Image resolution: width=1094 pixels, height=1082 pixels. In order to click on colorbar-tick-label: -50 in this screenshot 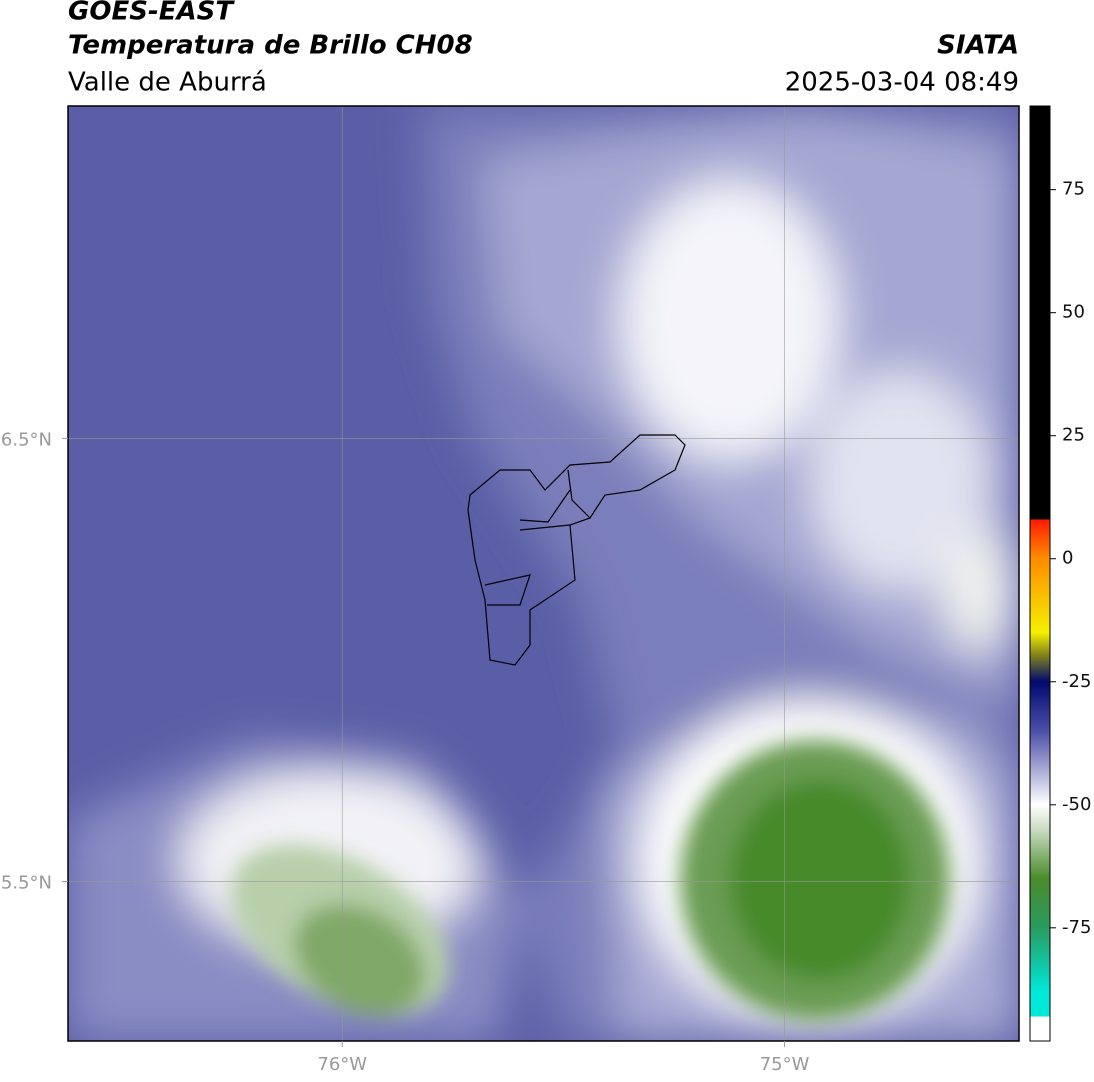, I will do `click(1076, 804)`.